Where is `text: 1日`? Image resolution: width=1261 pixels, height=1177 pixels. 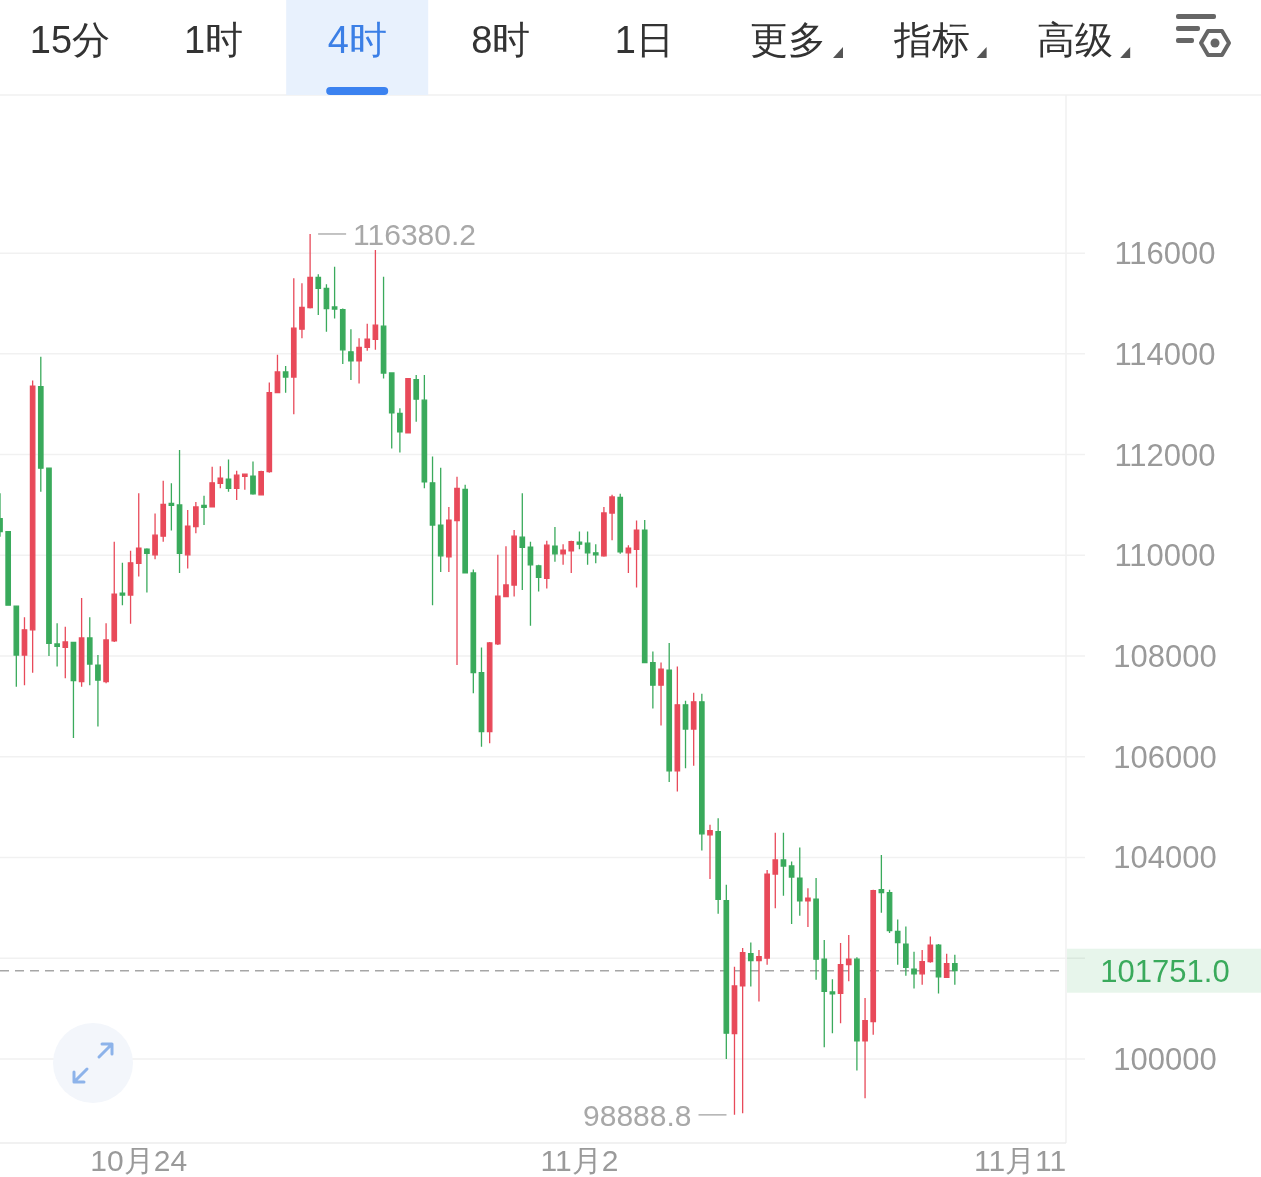
text: 1日 is located at coordinates (644, 40).